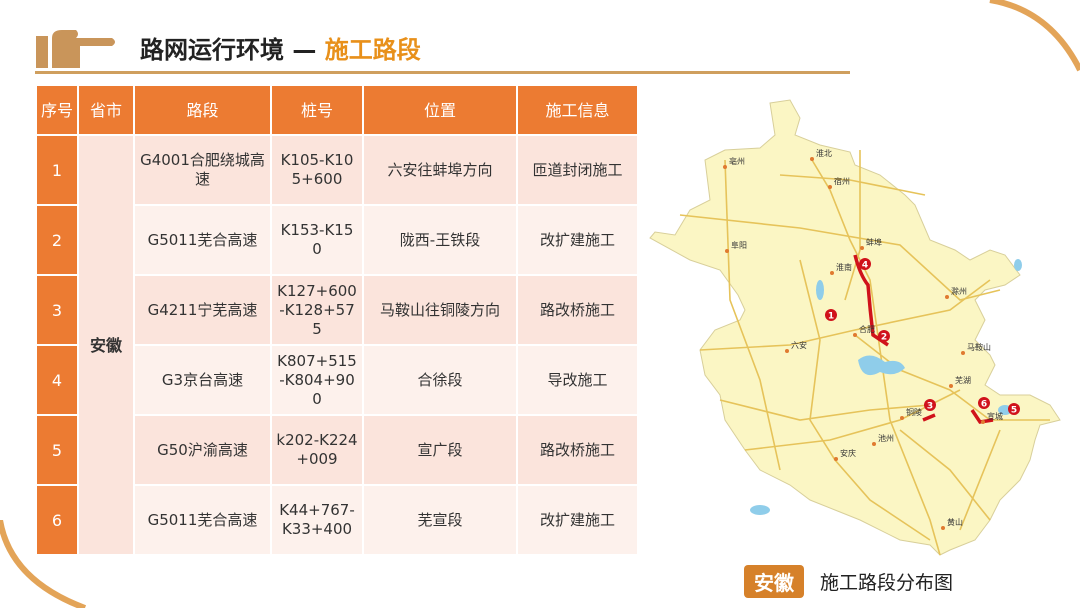 The width and height of the screenshot is (1080, 608). What do you see at coordinates (577, 240) in the screenshot?
I see `cell-info: 改扩建施工` at bounding box center [577, 240].